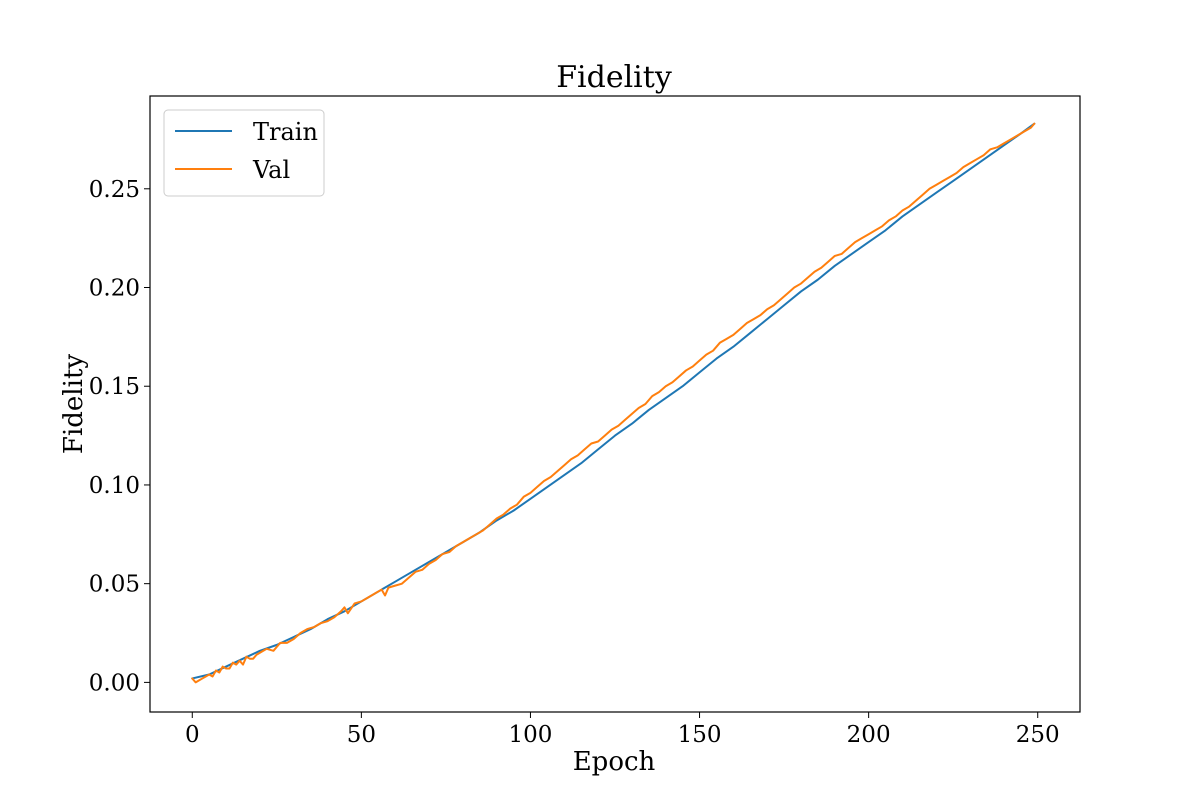 The height and width of the screenshot is (800, 1200). What do you see at coordinates (271, 170) in the screenshot?
I see `legend-label-val: Val` at bounding box center [271, 170].